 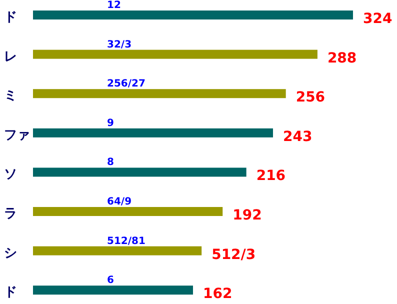 What do you see at coordinates (126, 241) in the screenshot?
I see `annotation: 512/81` at bounding box center [126, 241].